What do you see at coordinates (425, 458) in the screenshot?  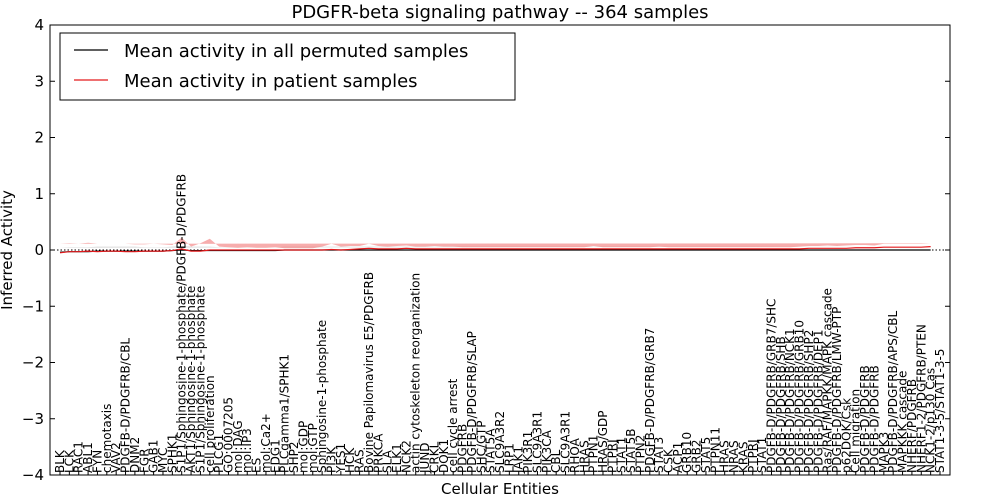 I see `x-tick-label: JUND` at bounding box center [425, 458].